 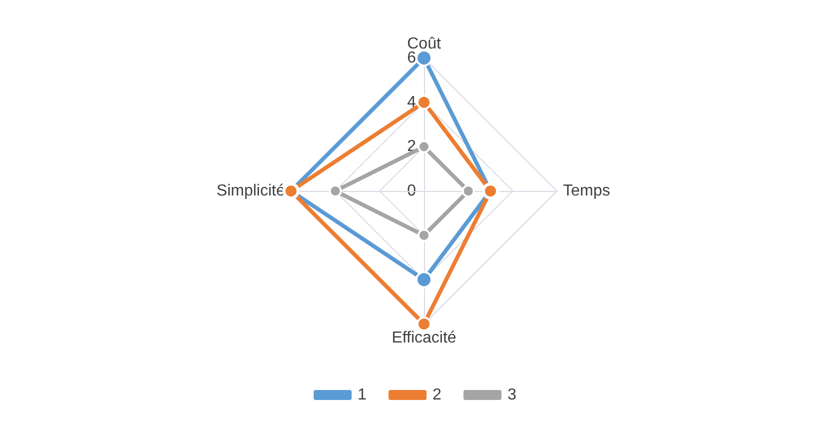 What do you see at coordinates (424, 44) in the screenshot?
I see `spoke-label: Coût` at bounding box center [424, 44].